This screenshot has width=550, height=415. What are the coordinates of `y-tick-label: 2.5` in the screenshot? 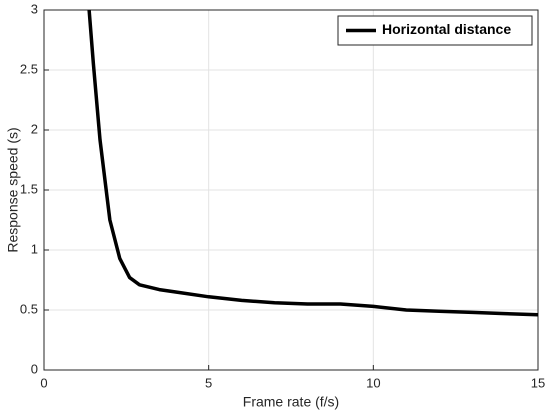 It's located at (29, 68).